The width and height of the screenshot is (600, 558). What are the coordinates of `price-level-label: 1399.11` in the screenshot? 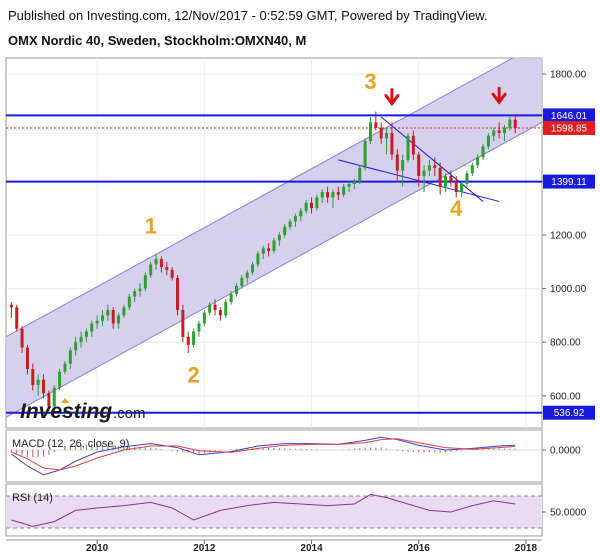 It's located at (569, 182).